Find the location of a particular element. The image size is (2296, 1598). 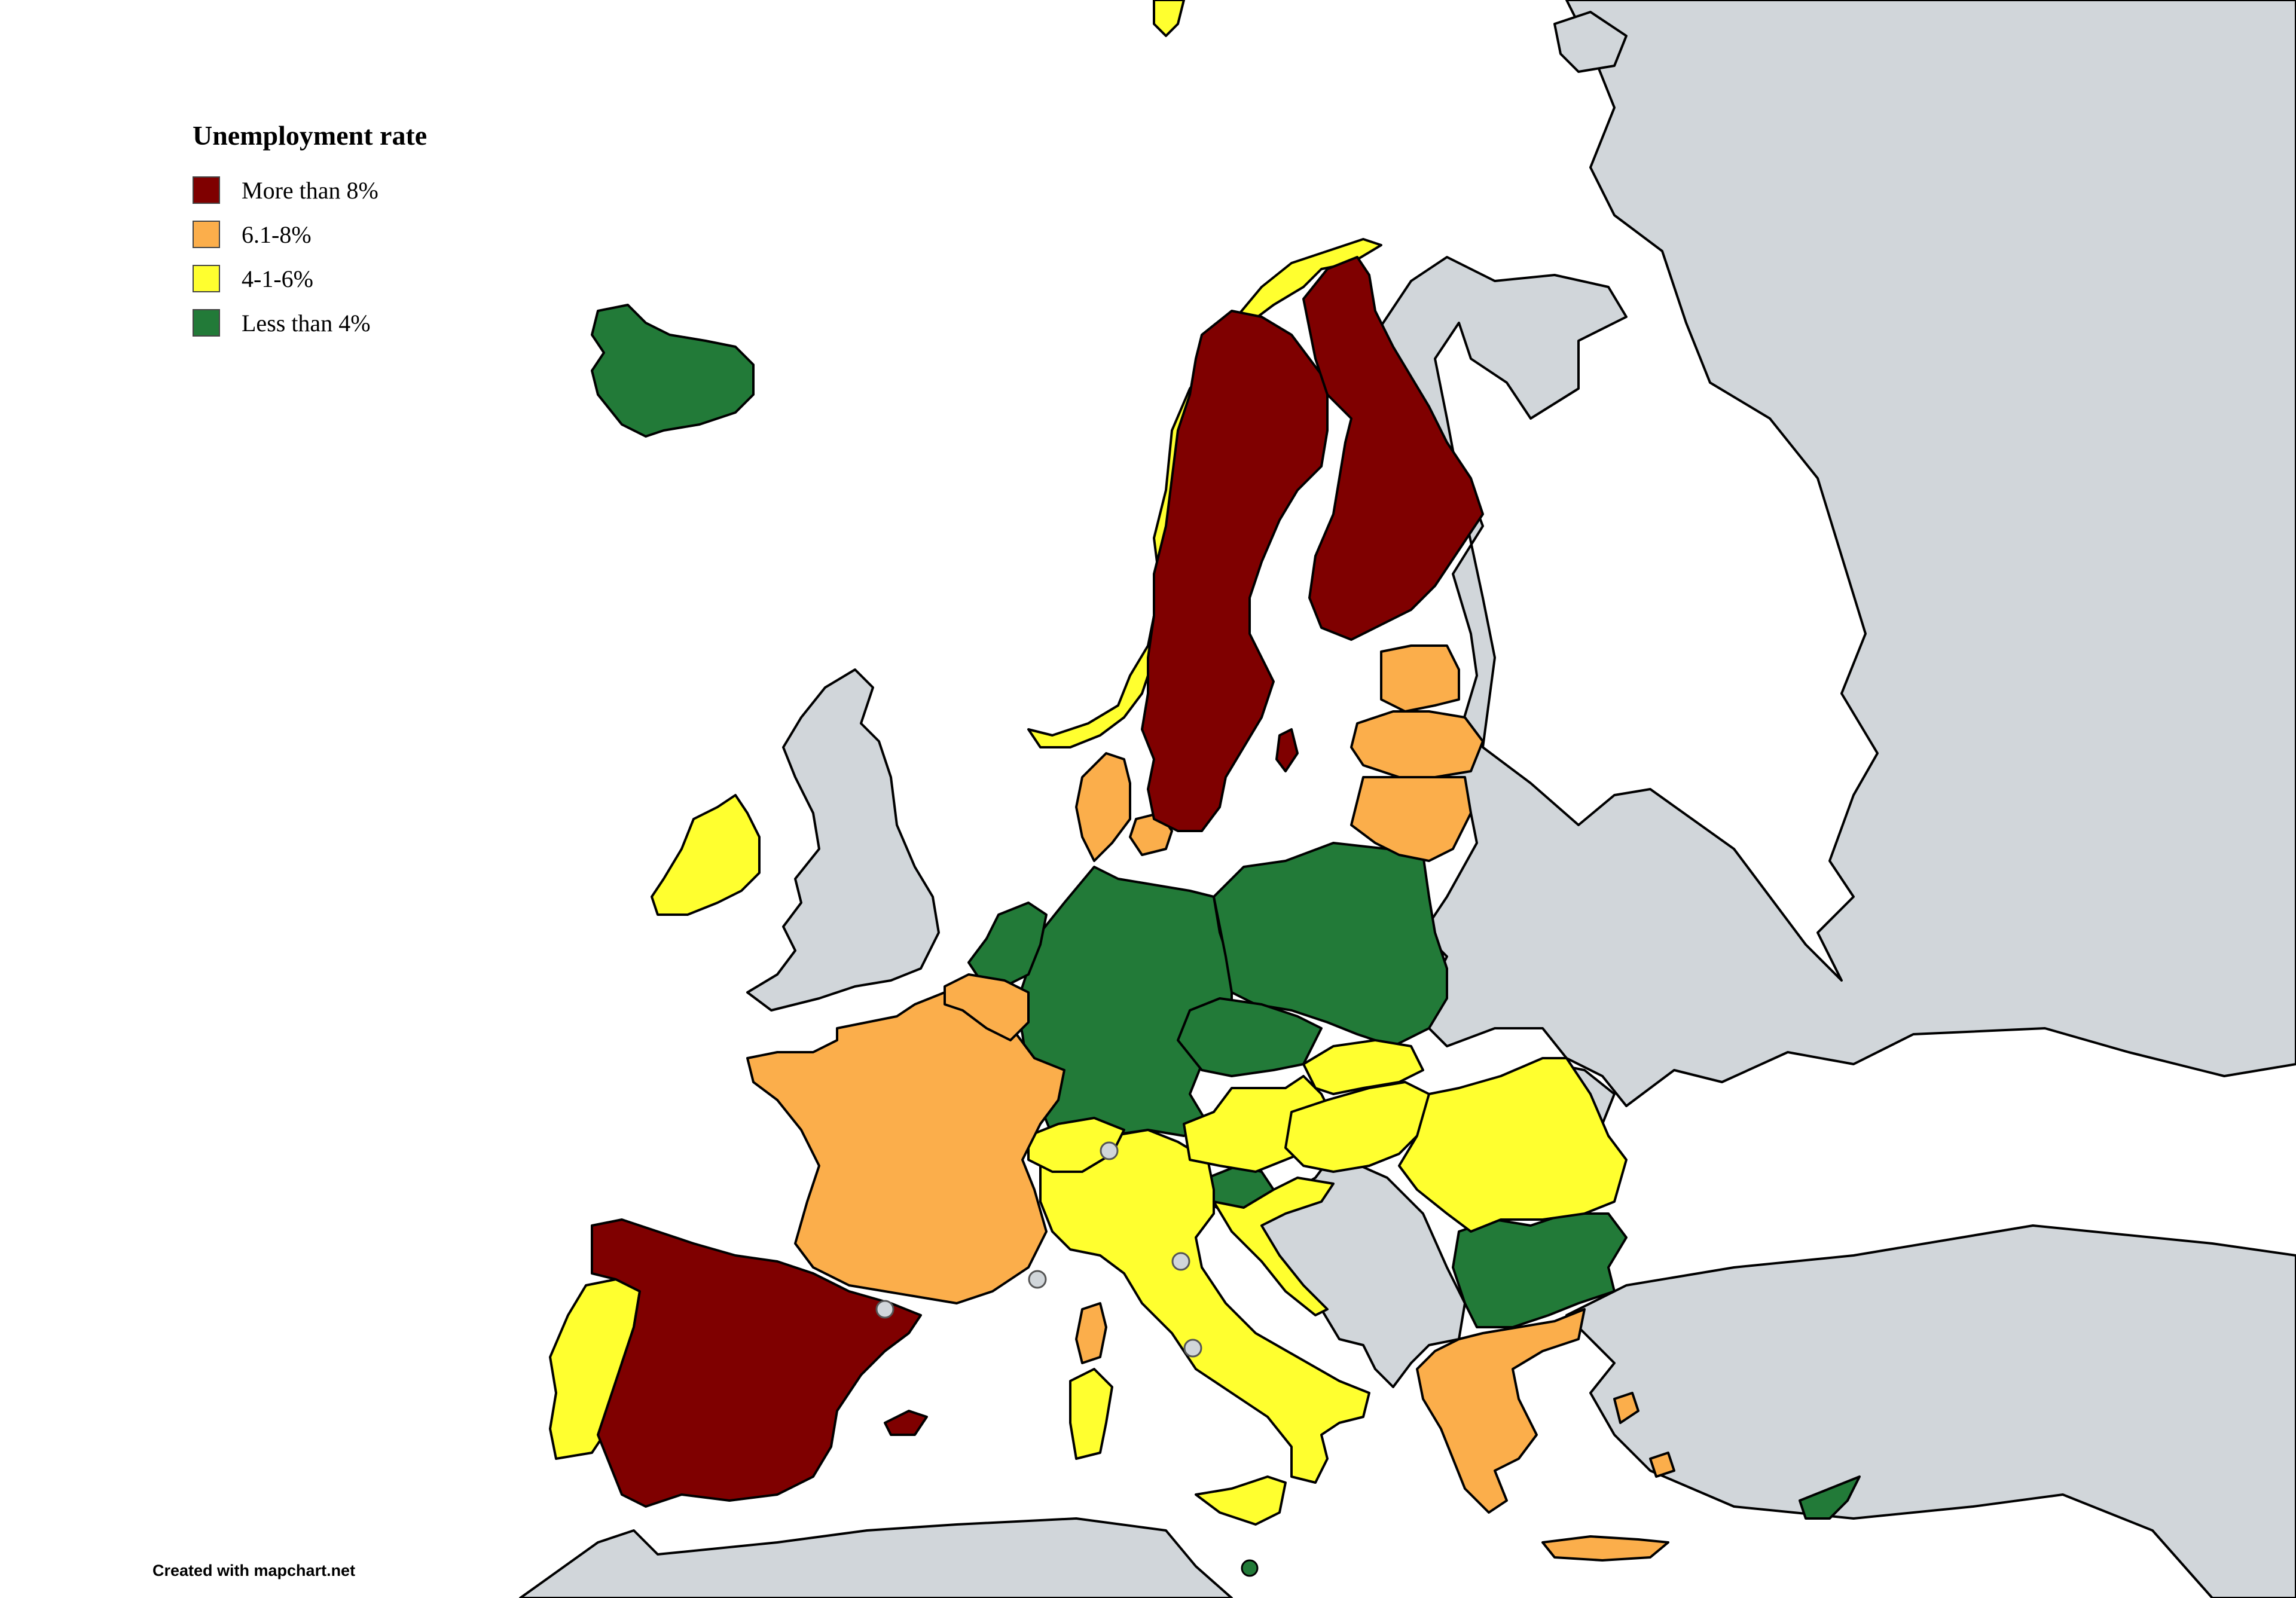

legend-item-6-1-to-8: 6.1-8% is located at coordinates (310, 234).